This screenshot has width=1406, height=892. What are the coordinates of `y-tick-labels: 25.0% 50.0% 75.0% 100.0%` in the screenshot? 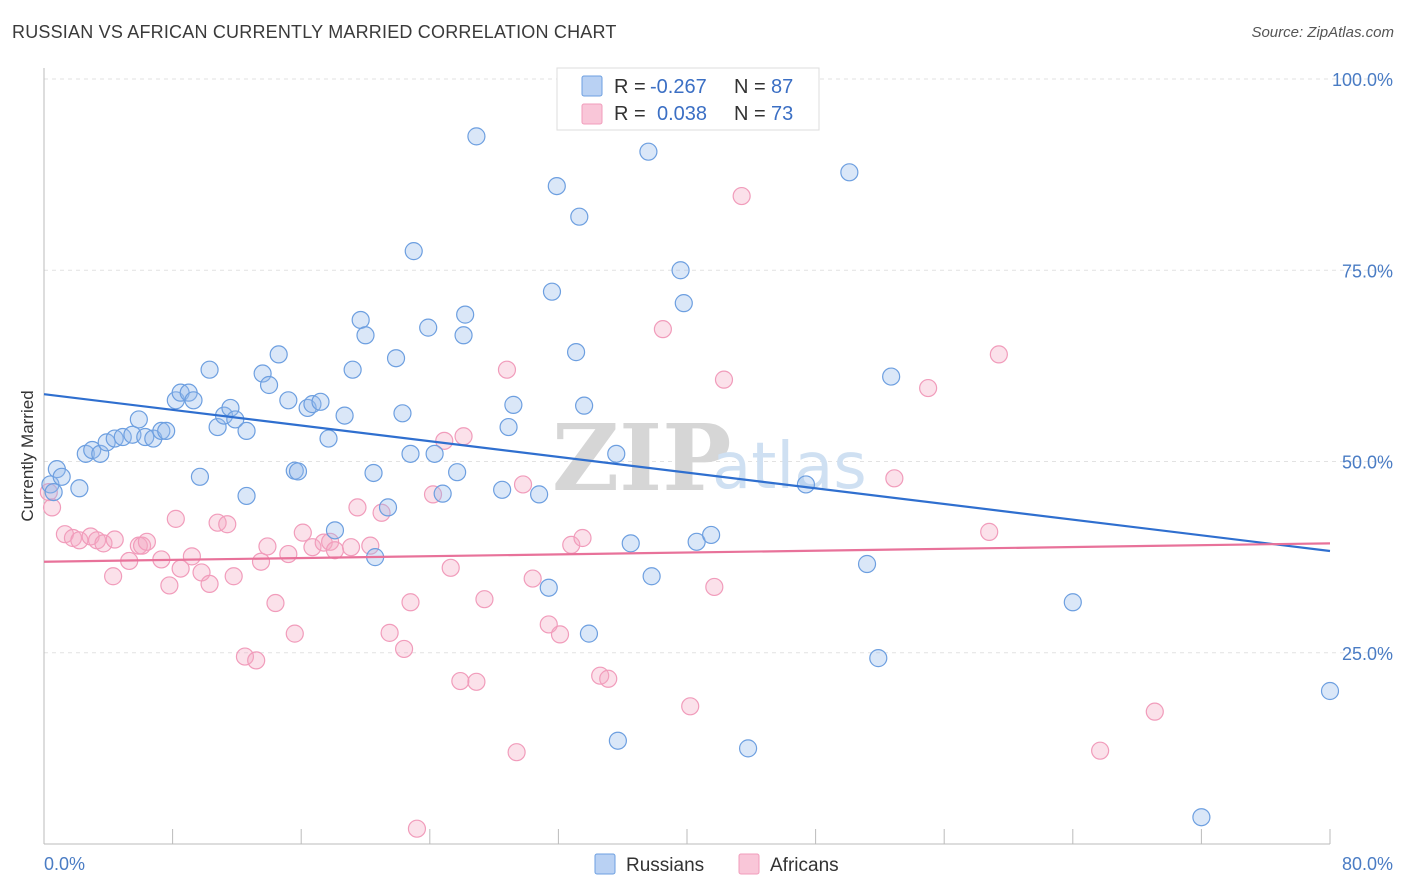 It's located at (1362, 367).